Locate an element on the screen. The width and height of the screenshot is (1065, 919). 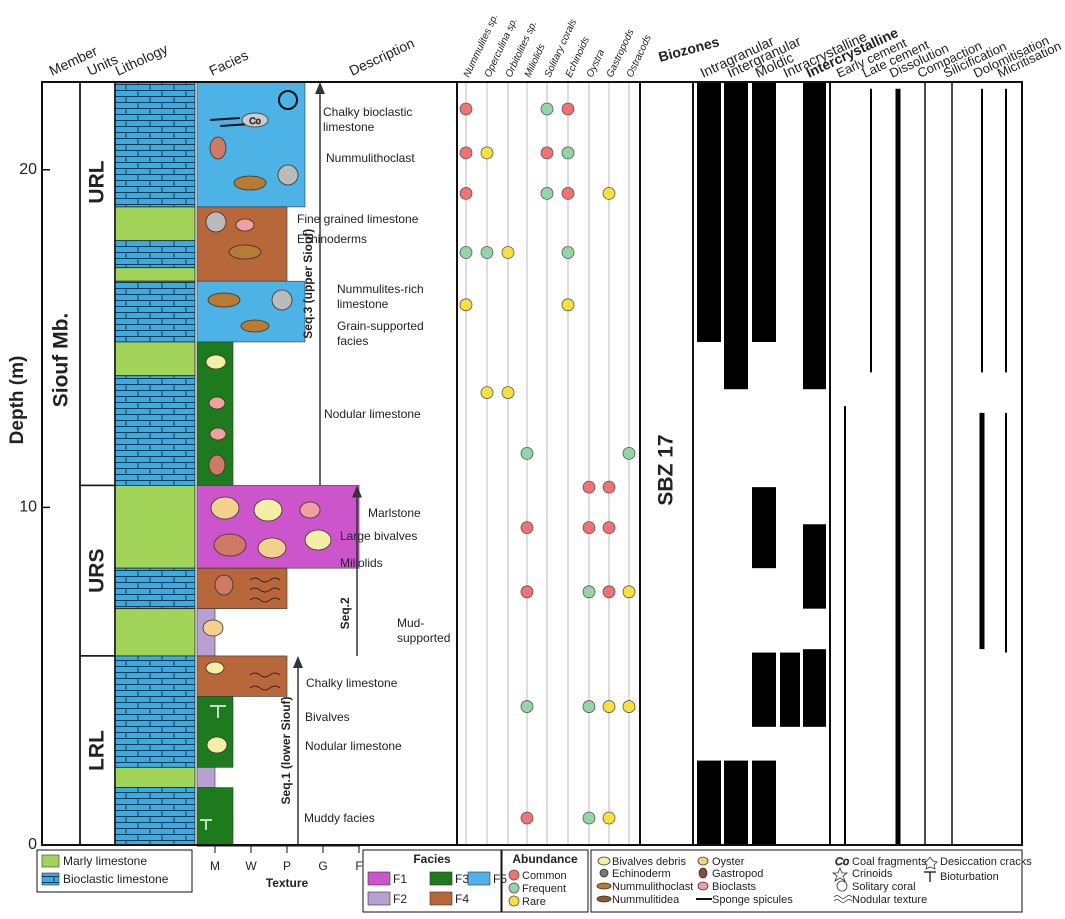
legend-label: Frequent is located at coordinates (544, 889).